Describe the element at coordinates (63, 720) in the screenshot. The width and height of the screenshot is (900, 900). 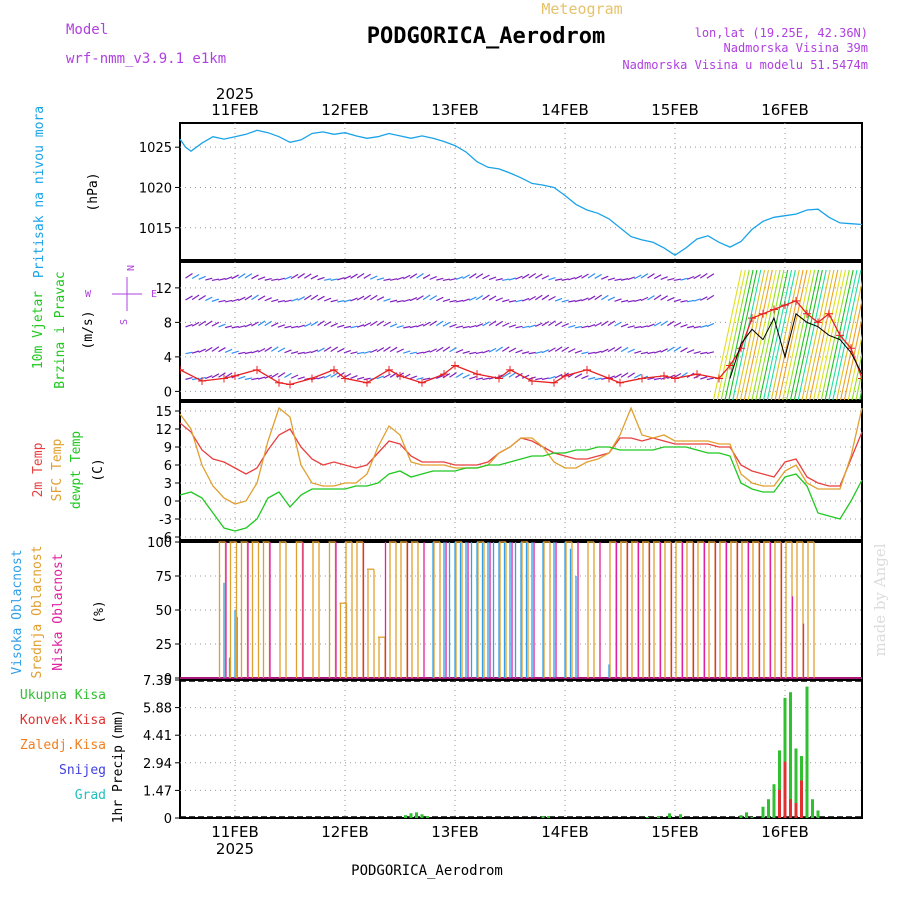
I see `legend-konvek-kisa: Konvek.Kisa` at that location.